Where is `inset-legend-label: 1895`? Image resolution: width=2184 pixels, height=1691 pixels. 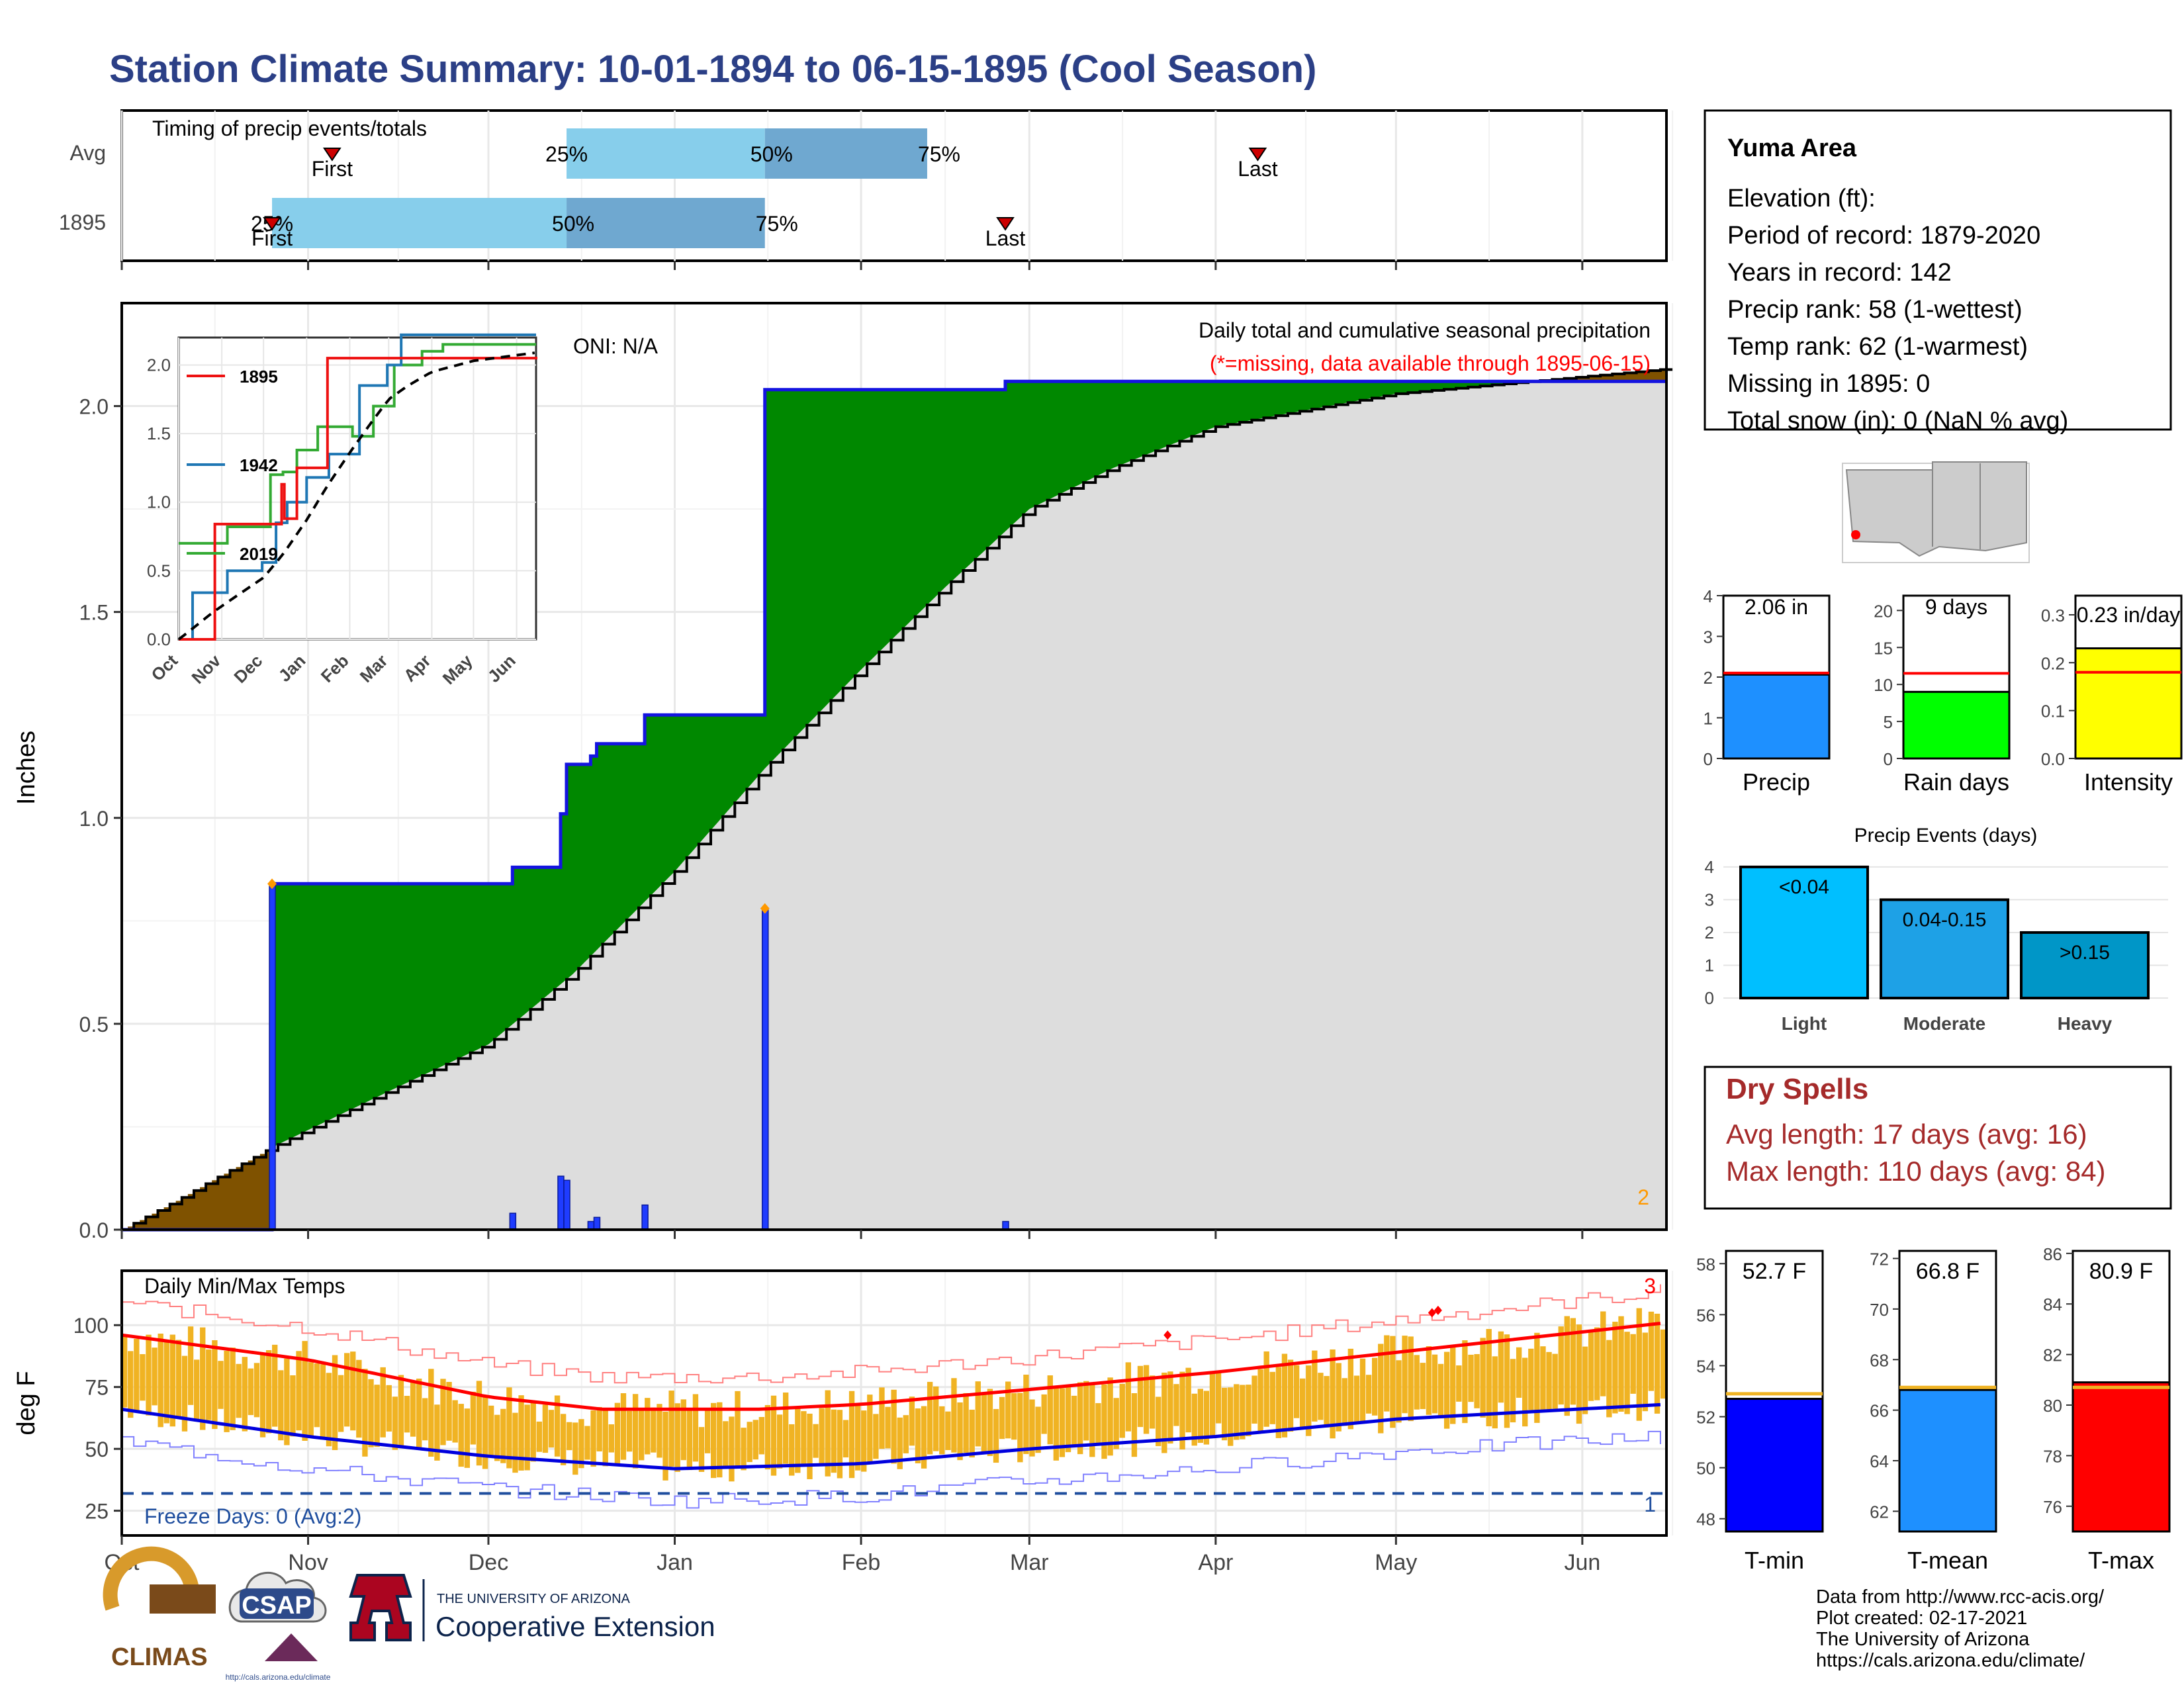 inset-legend-label: 1895 is located at coordinates (259, 377).